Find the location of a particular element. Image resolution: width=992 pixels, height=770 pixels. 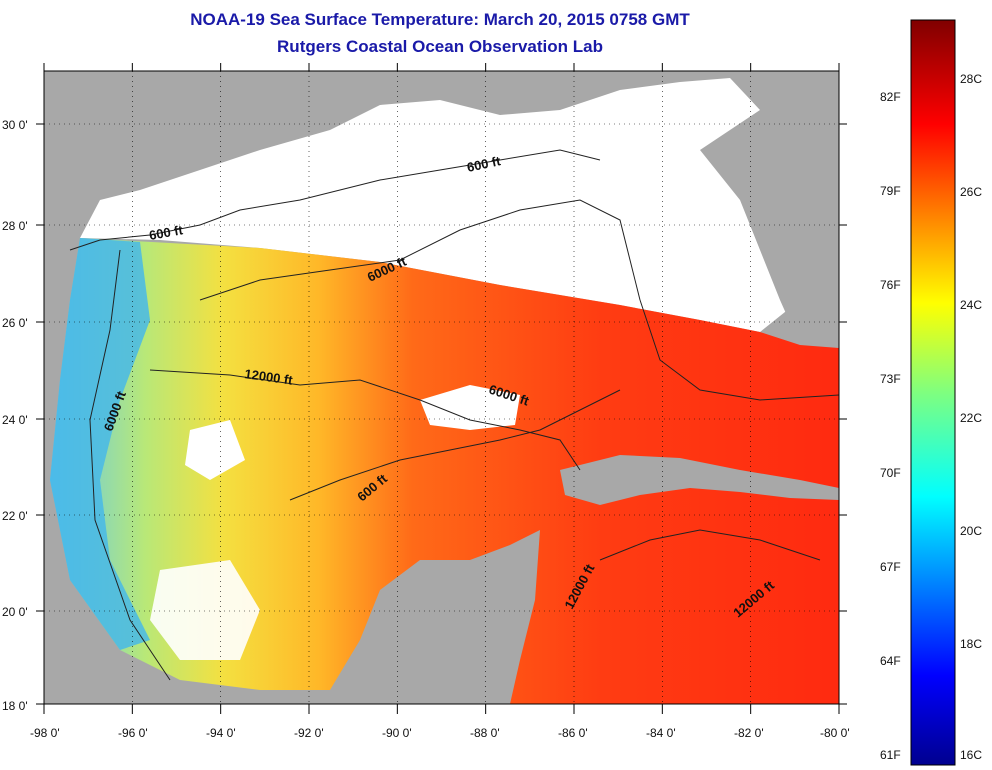

lon-tick-label: -94 0' is located at coordinates (221, 733).